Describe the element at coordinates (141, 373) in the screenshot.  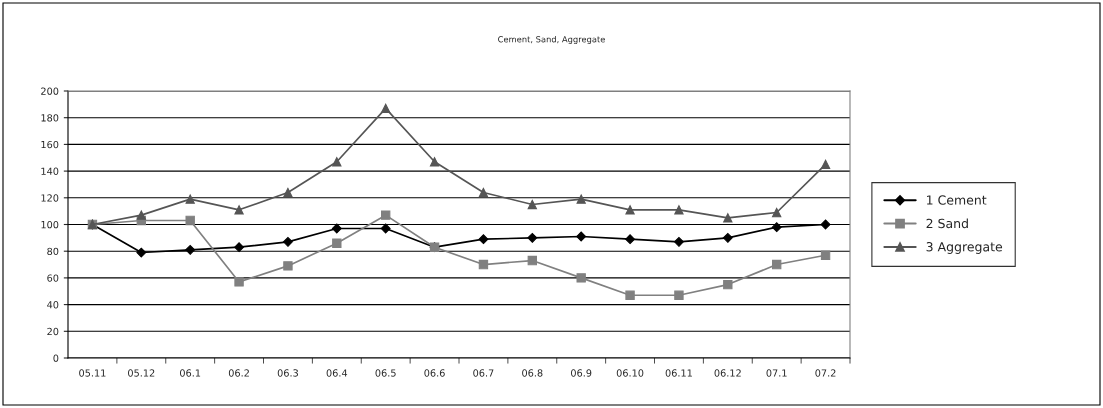
I see `x-tick-label: 05.12` at that location.